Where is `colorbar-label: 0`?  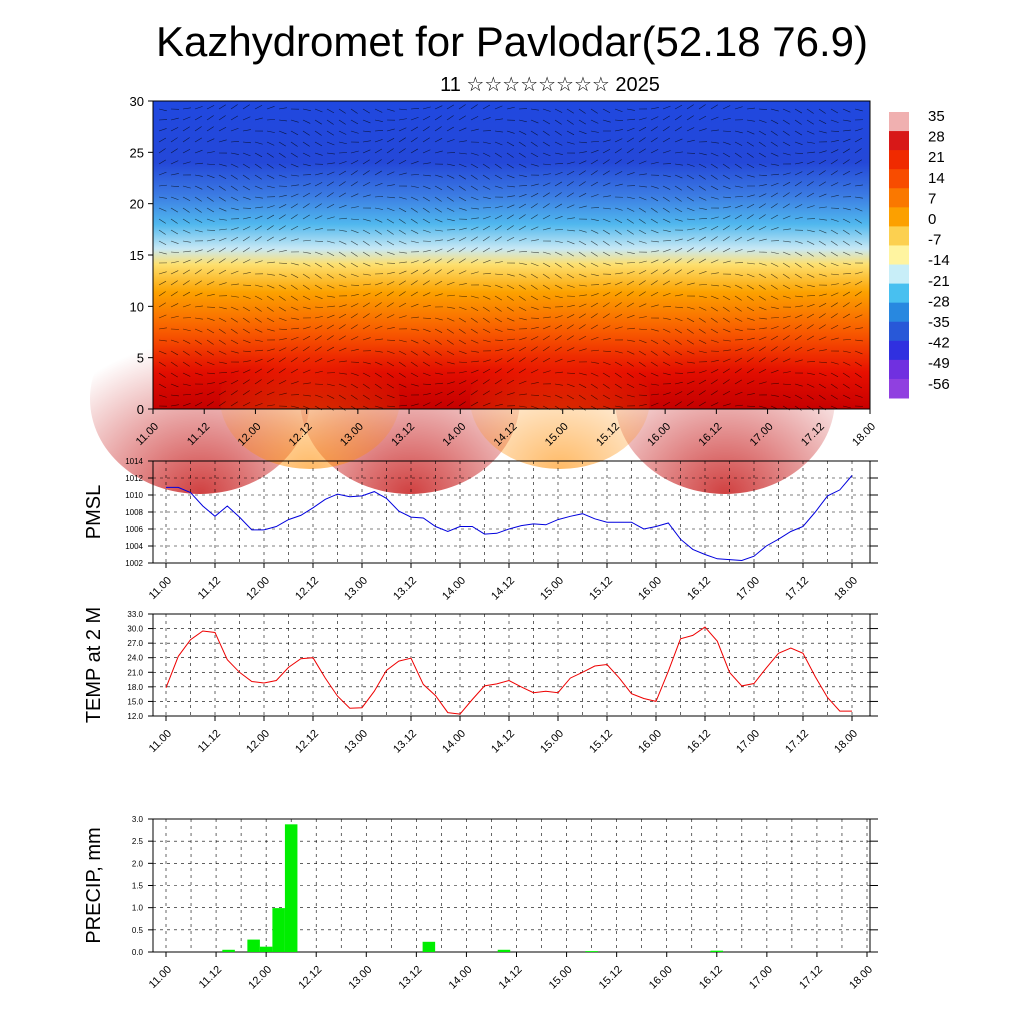
colorbar-label: 0 is located at coordinates (932, 219).